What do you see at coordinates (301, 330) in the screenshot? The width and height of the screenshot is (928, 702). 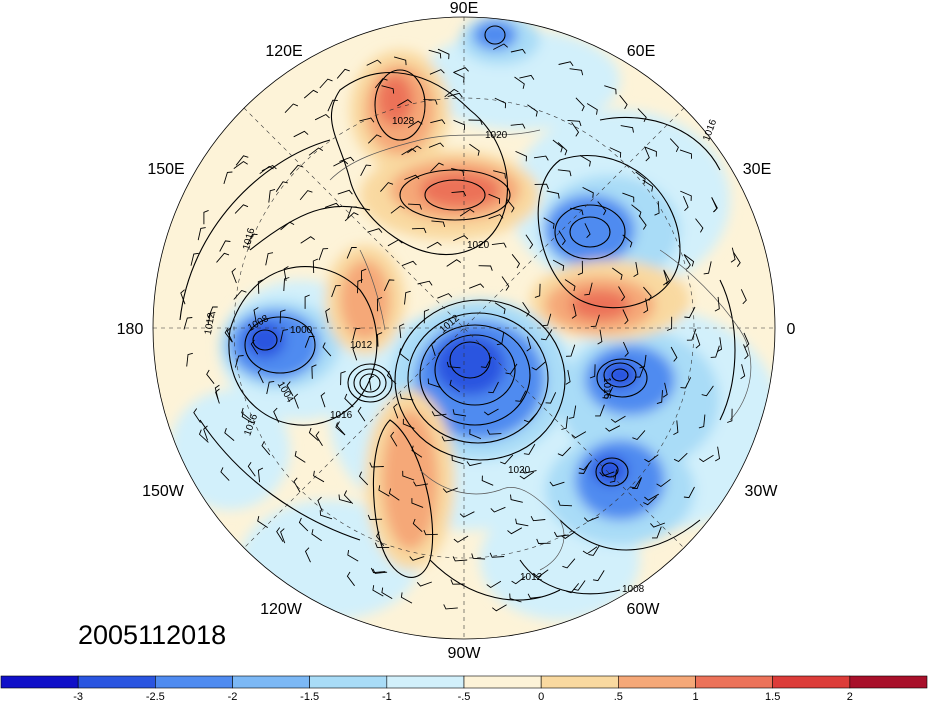 I see `contour-label: 1000` at bounding box center [301, 330].